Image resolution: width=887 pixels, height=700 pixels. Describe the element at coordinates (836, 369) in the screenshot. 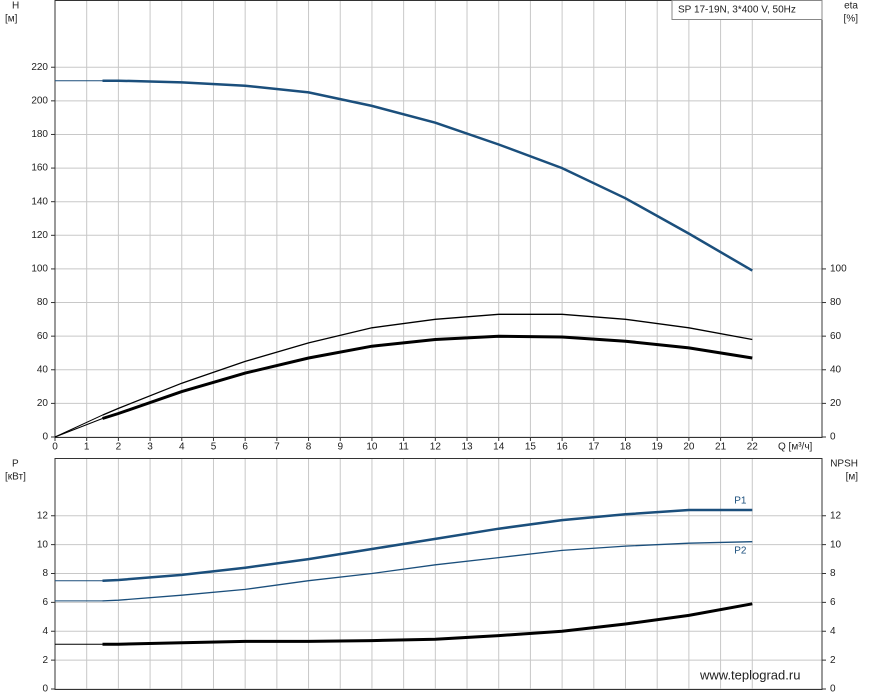

I see `y2-tick-label: 40` at that location.